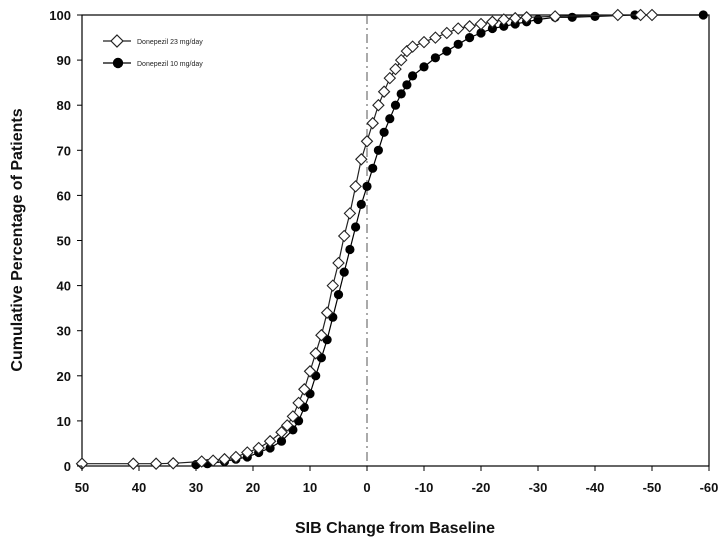  What do you see at coordinates (64, 241) in the screenshot?
I see `y-tick-label: 50` at bounding box center [64, 241].